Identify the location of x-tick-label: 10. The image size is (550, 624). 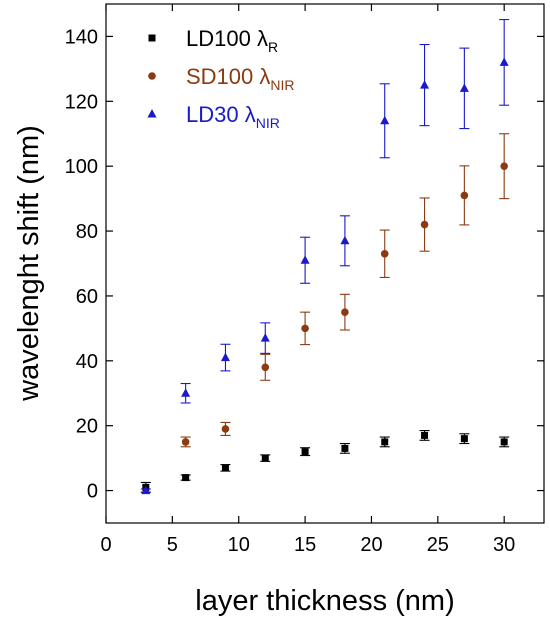
(239, 545).